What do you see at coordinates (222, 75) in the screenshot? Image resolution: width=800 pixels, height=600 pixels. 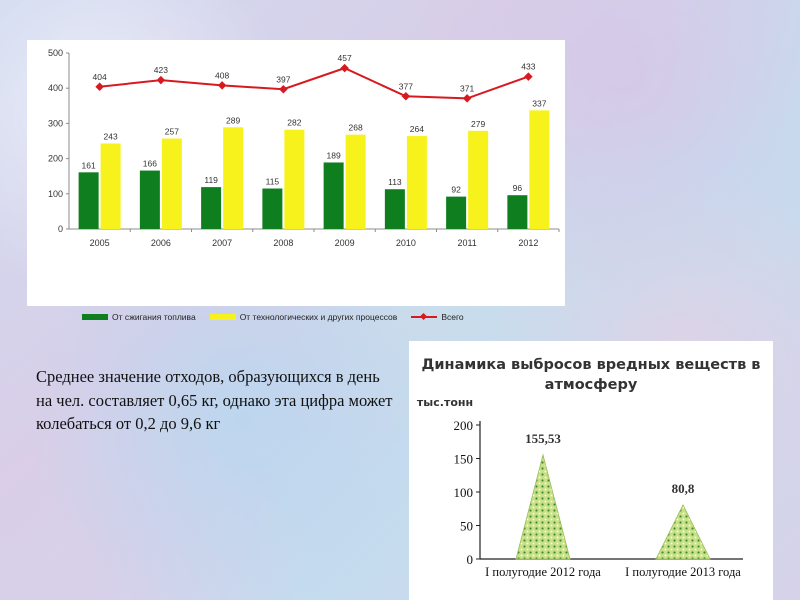 I see `data-label-total: 408` at bounding box center [222, 75].